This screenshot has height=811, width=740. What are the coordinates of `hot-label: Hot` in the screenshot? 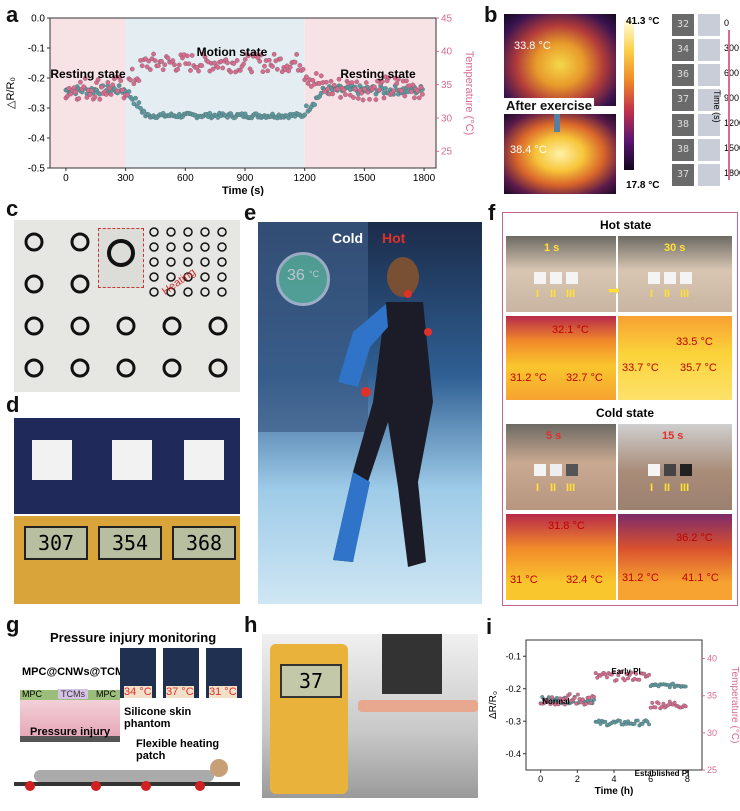 It's located at (394, 238).